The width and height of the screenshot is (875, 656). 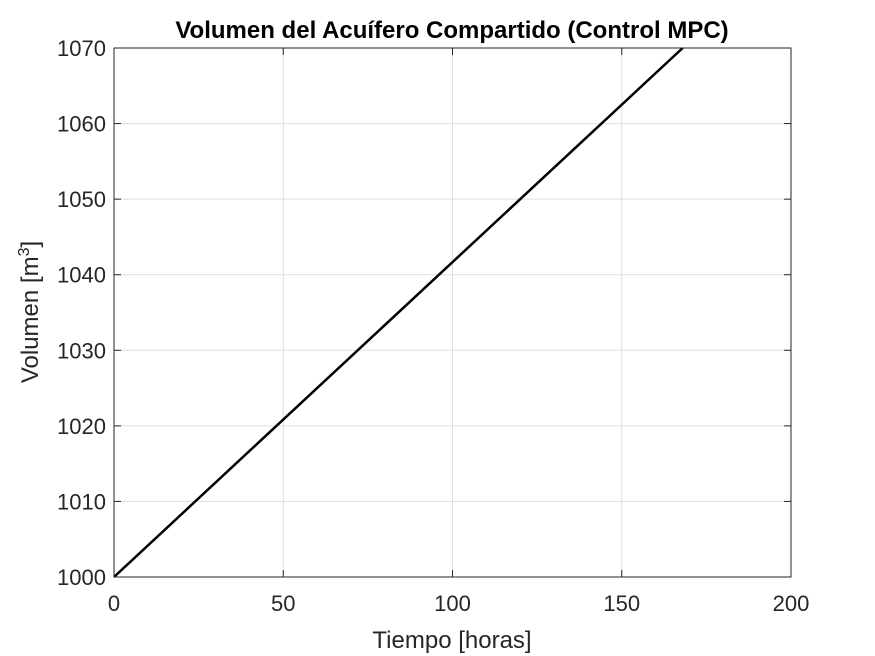 What do you see at coordinates (30, 244) in the screenshot?
I see `y-axis-label-close: ]` at bounding box center [30, 244].